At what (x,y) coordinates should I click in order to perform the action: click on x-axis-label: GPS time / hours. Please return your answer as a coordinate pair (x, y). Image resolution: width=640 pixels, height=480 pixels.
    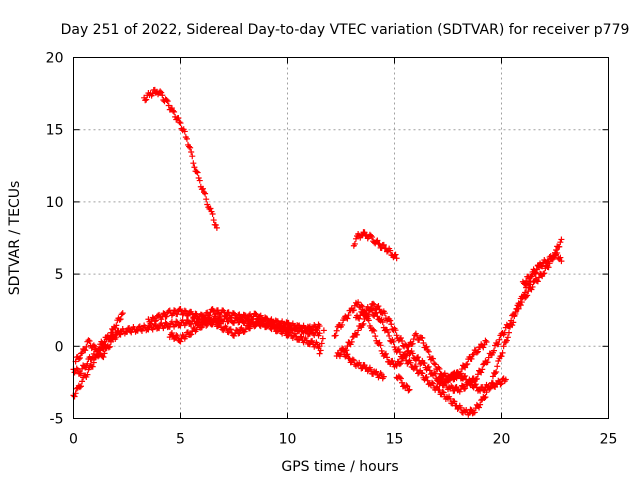
    Looking at the image, I should click on (339, 467).